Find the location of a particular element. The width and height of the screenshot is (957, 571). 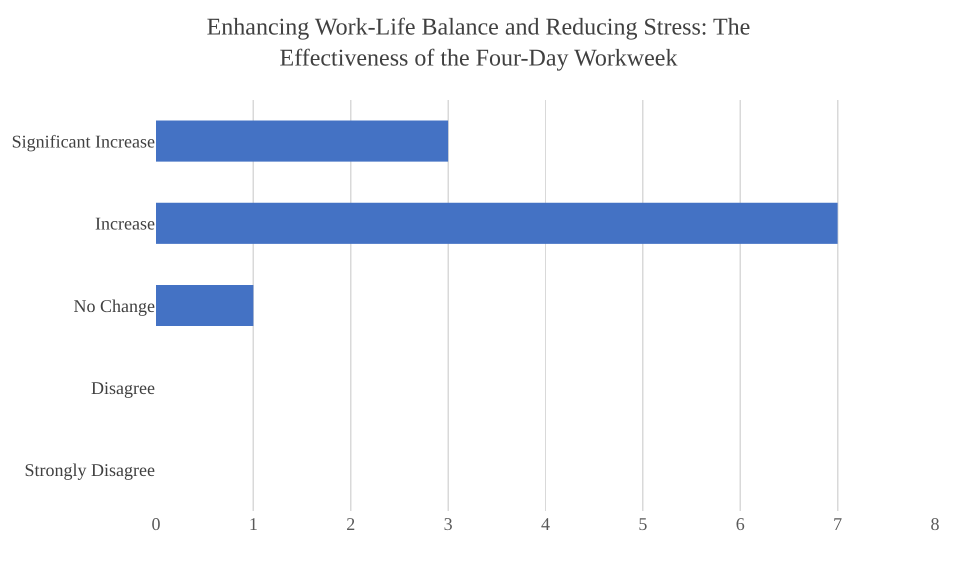

y-tick-label: No Change is located at coordinates (115, 306).